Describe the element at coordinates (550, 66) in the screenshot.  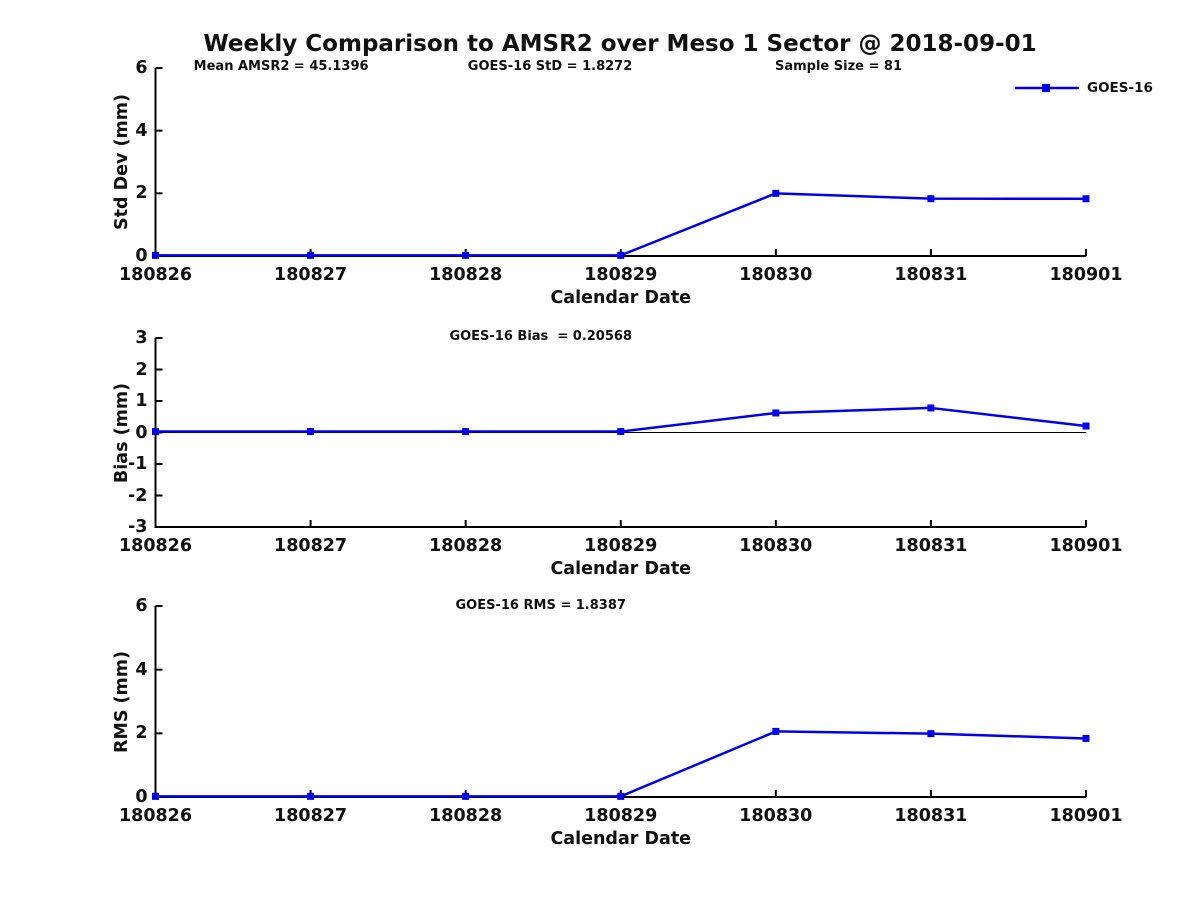
I see `plot-annotation: GOES-16 StD = 1.8272` at that location.